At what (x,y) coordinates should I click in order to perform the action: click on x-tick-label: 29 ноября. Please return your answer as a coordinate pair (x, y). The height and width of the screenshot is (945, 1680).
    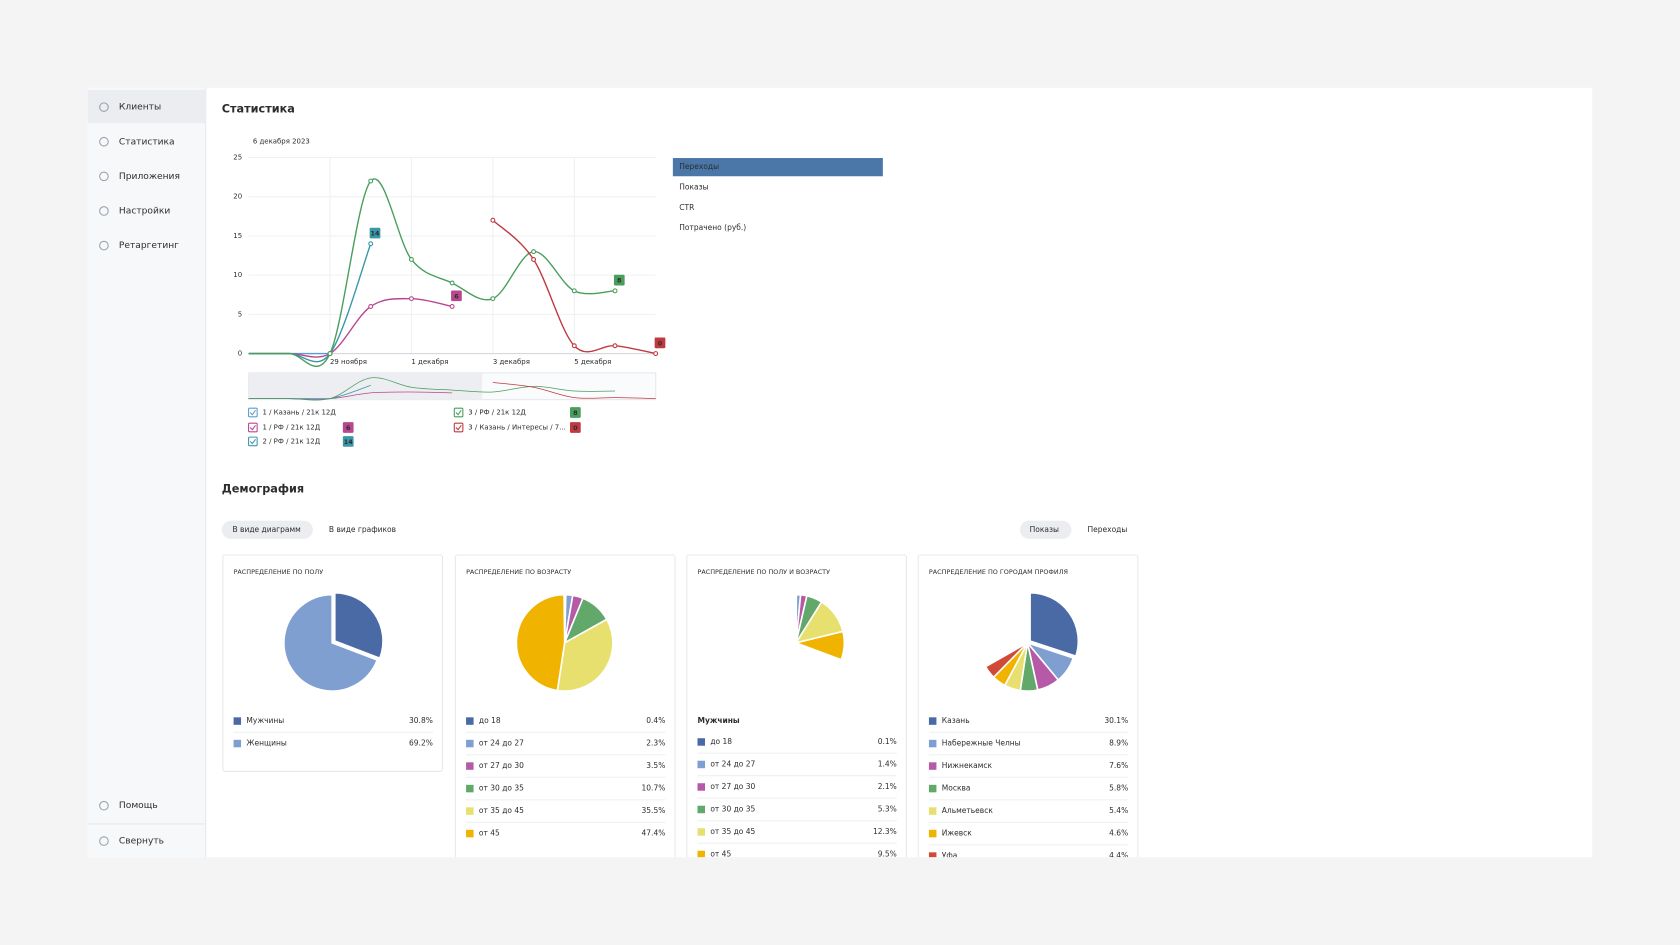
    Looking at the image, I should click on (348, 362).